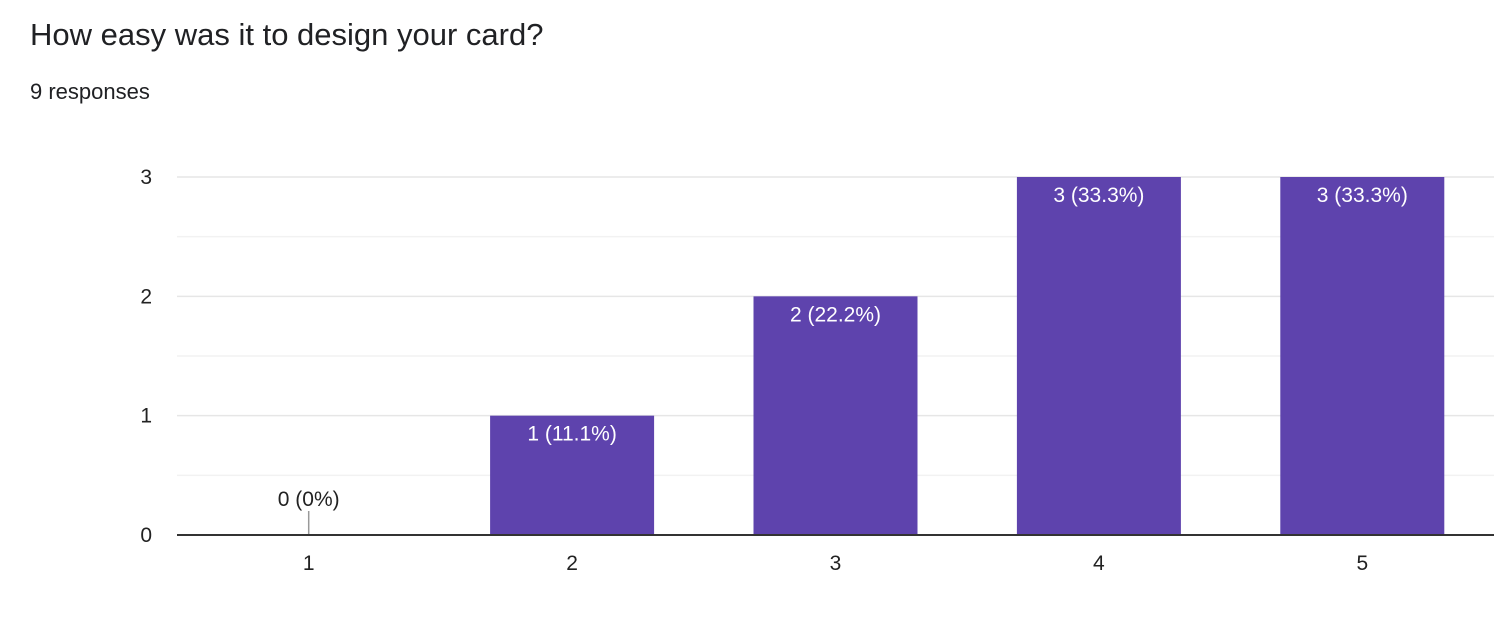  Describe the element at coordinates (835, 314) in the screenshot. I see `data-label: 2 (22.2%)` at that location.